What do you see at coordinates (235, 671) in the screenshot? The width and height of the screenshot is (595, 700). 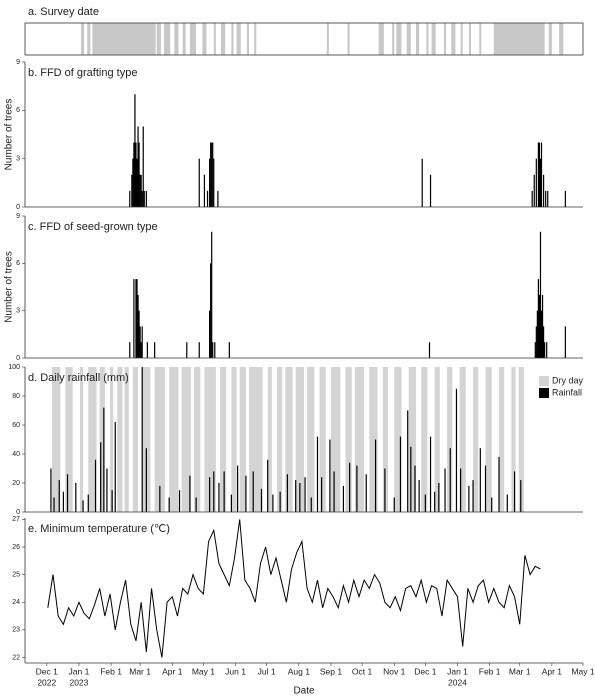 I see `x-tick-label: Jun 1` at bounding box center [235, 671].